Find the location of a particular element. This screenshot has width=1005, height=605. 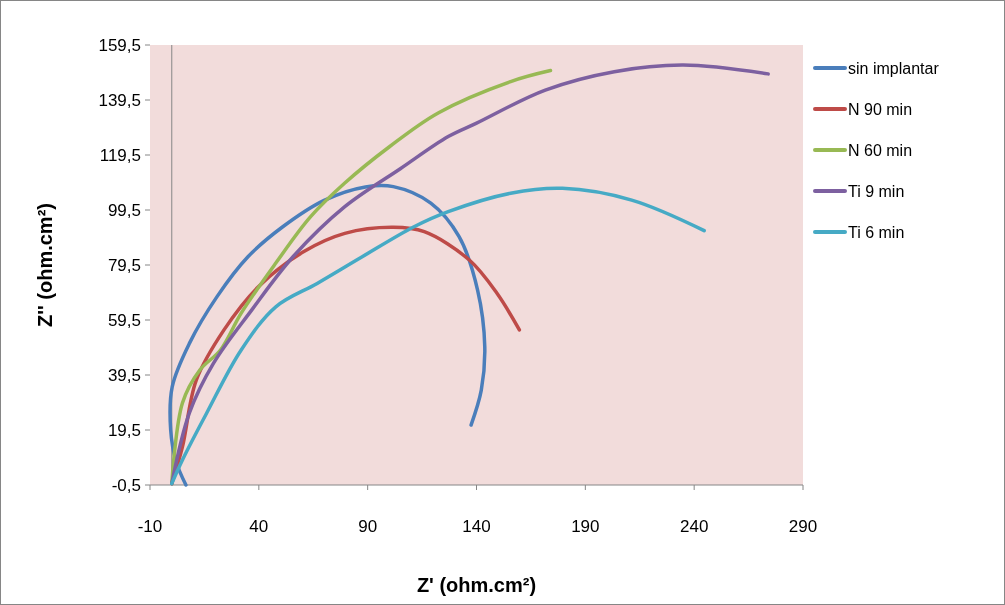

y-tick-label: 119,5 is located at coordinates (120, 155).